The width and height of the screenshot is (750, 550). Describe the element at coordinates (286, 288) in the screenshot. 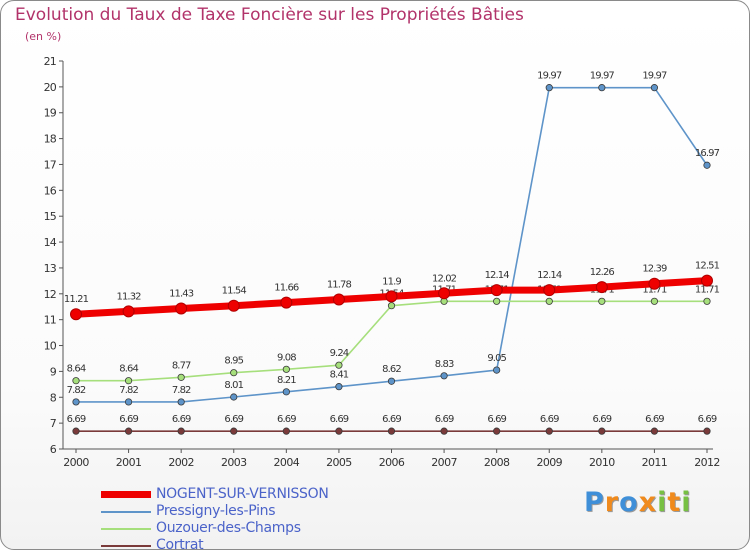

I see `data-label-nogent-sur-vernisson: 11.66` at that location.